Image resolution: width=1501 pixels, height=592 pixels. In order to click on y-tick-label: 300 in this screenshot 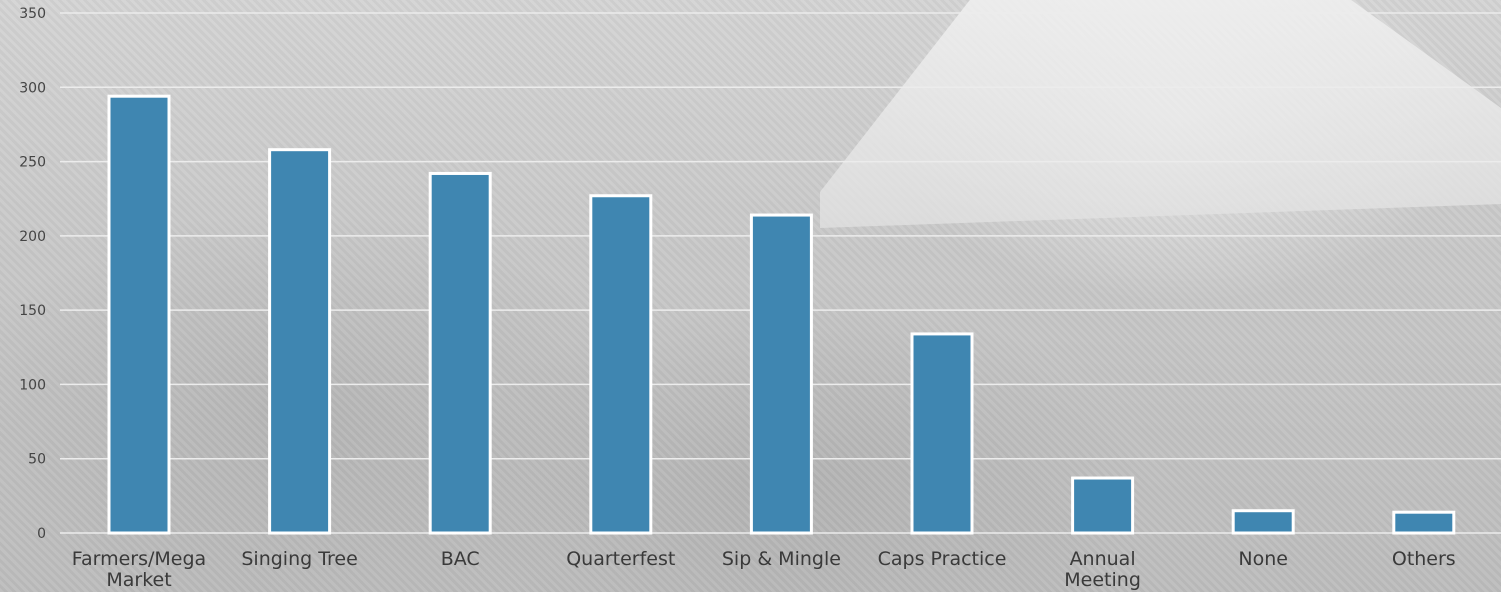, I will do `click(32, 88)`.